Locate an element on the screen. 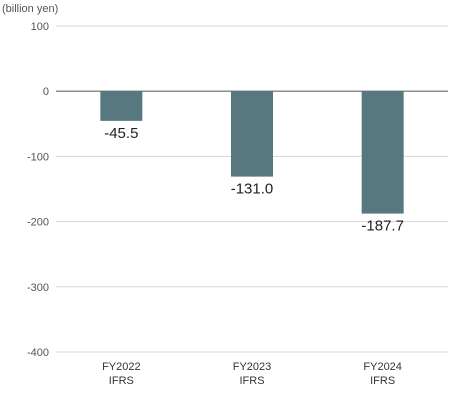  x-category-label: FY2022 is located at coordinates (121, 367).